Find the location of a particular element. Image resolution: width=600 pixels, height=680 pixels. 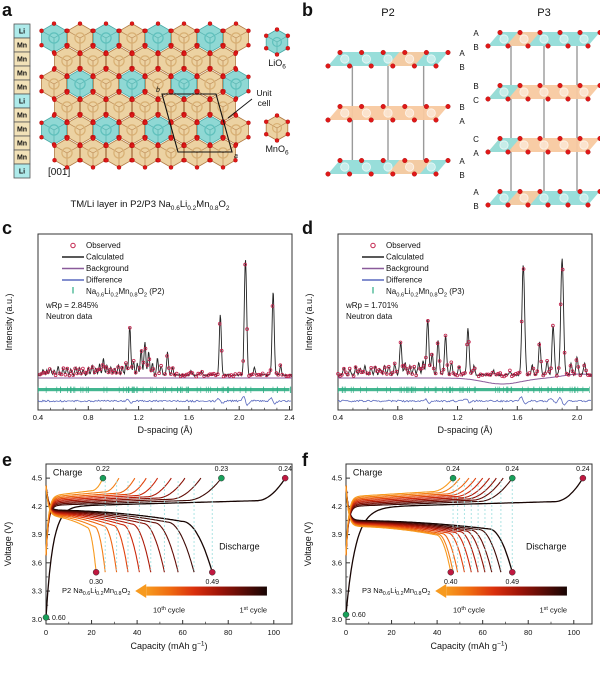

svg-text: [001] is located at coordinates (59, 172).